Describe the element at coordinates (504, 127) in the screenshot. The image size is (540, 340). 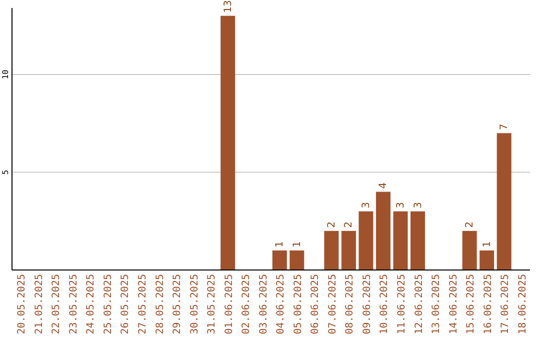
I see `data-label: 7` at that location.